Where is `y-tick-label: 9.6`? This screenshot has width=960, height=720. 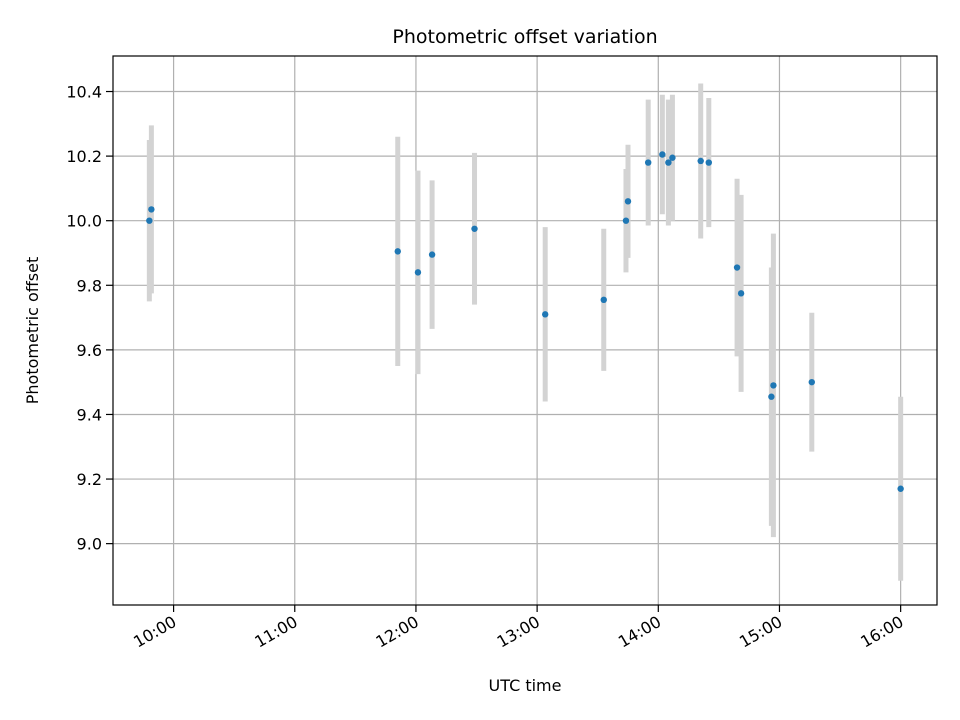
y-tick-label: 9.6 is located at coordinates (89, 350).